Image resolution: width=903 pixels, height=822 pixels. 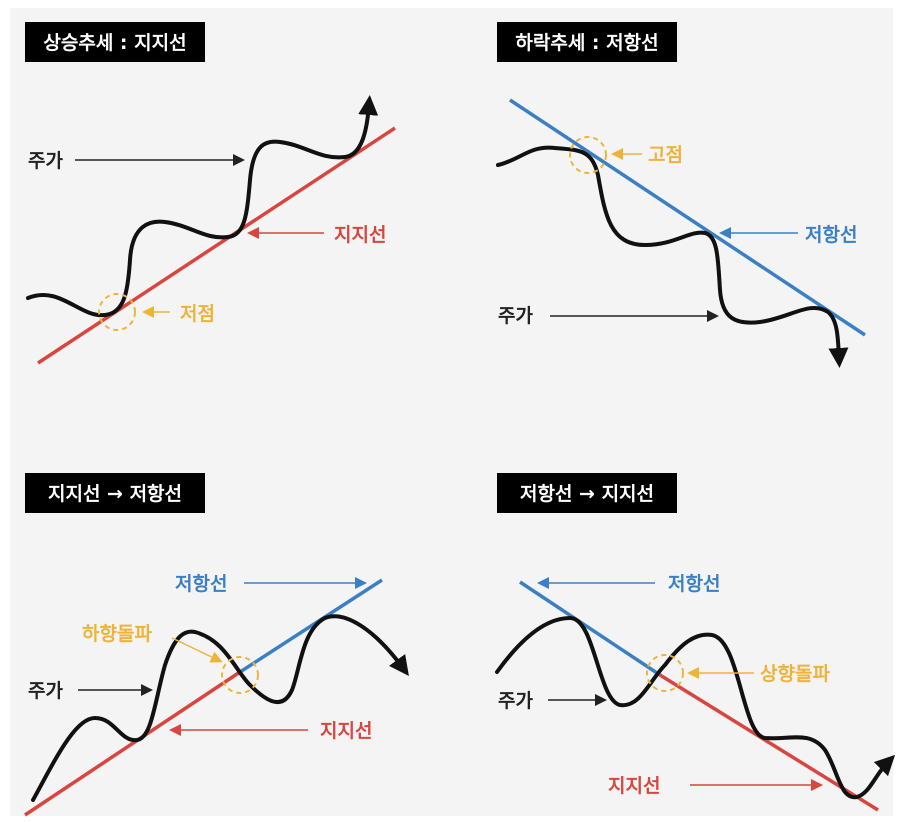 What do you see at coordinates (240, 675) in the screenshot?
I see `breakdown-circle` at bounding box center [240, 675].